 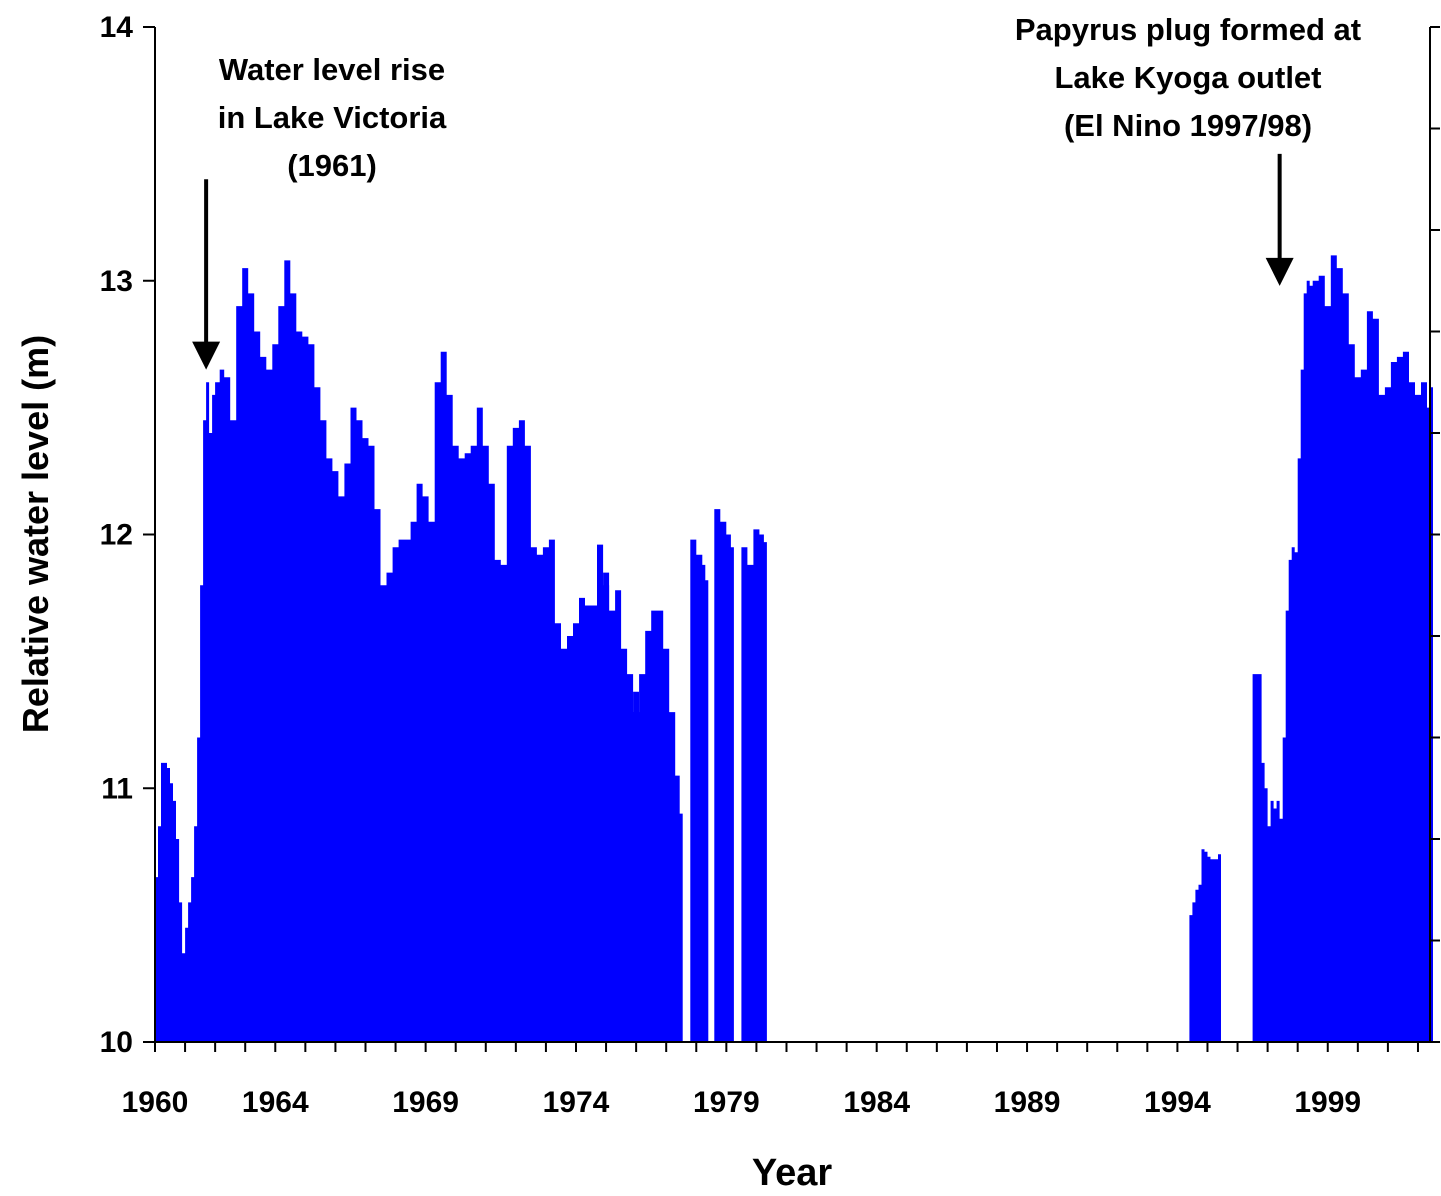 I want to click on x-ticks, so click(x=786, y=1047).